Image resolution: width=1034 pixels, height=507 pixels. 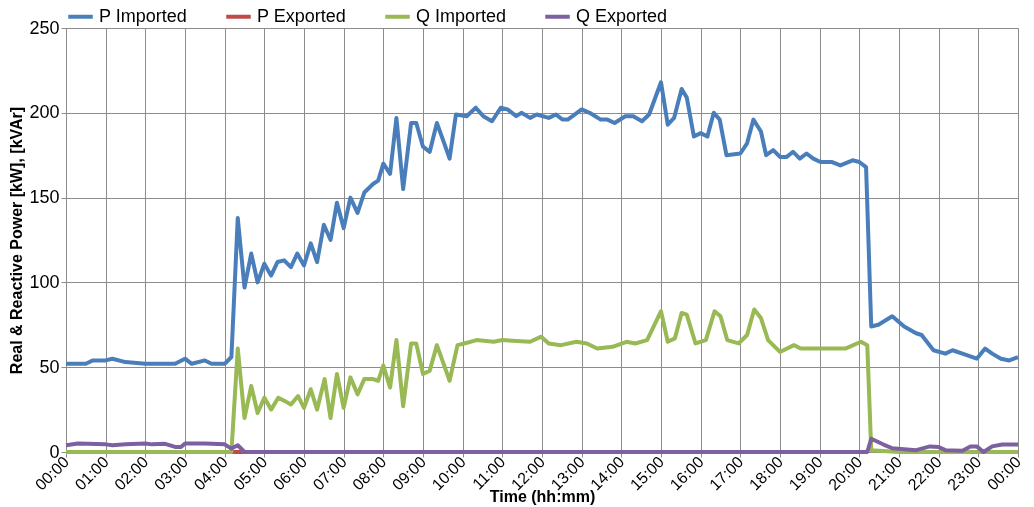 What do you see at coordinates (143, 15) in the screenshot?
I see `legend-label: P Imported` at bounding box center [143, 15].